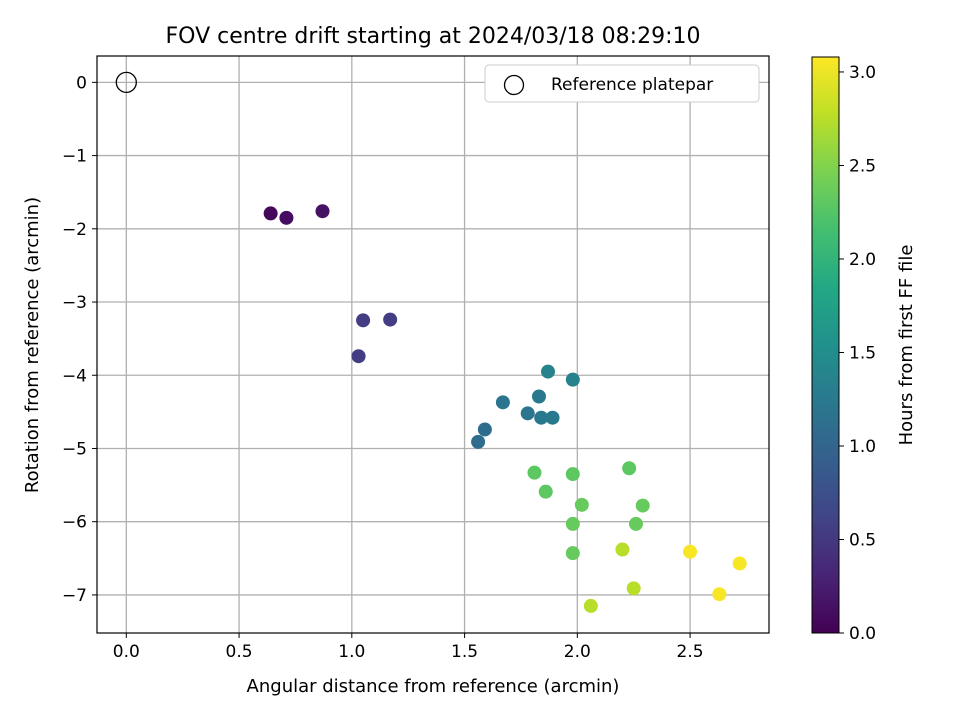 This screenshot has height=725, width=960. Describe the element at coordinates (74, 376) in the screenshot. I see `y-tick-label: −4` at that location.